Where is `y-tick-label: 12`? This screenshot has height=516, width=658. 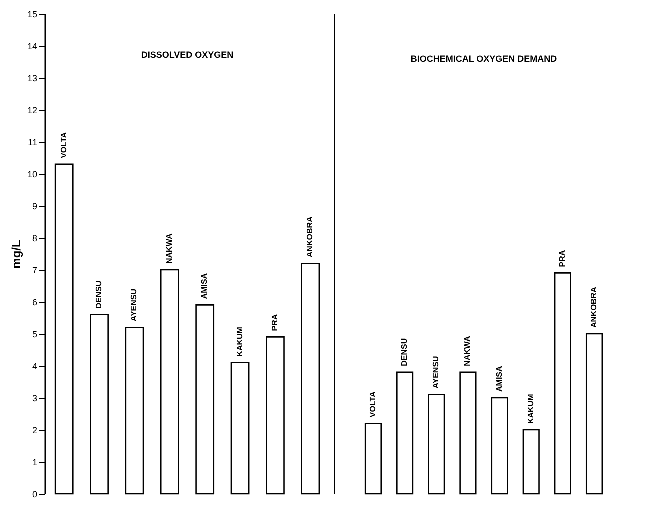 y-tick-label: 12 is located at coordinates (32, 111).